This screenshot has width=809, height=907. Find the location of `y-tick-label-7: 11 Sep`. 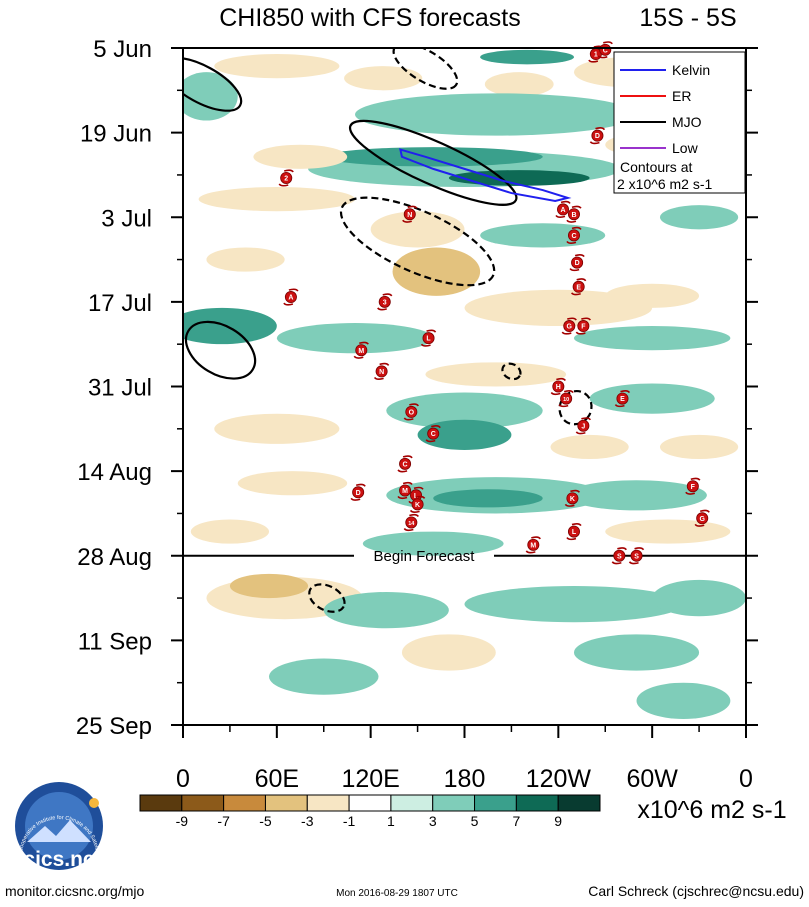

y-tick-label-7: 11 Sep is located at coordinates (115, 641).